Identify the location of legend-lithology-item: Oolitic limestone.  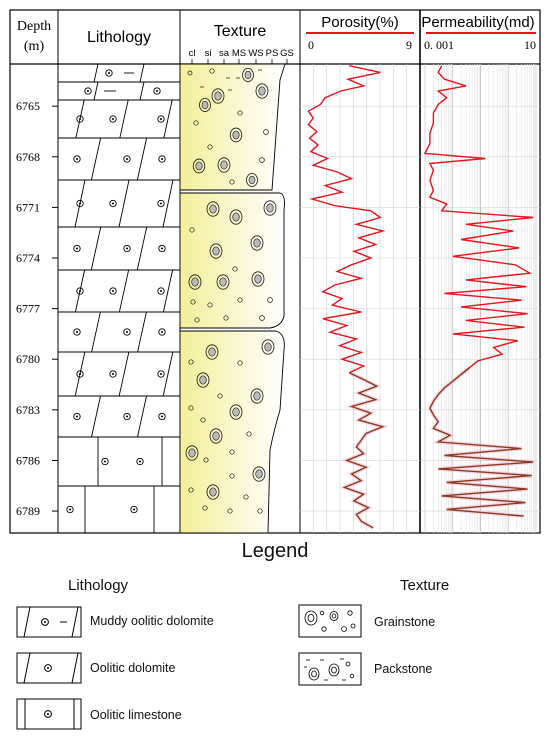
(136, 715).